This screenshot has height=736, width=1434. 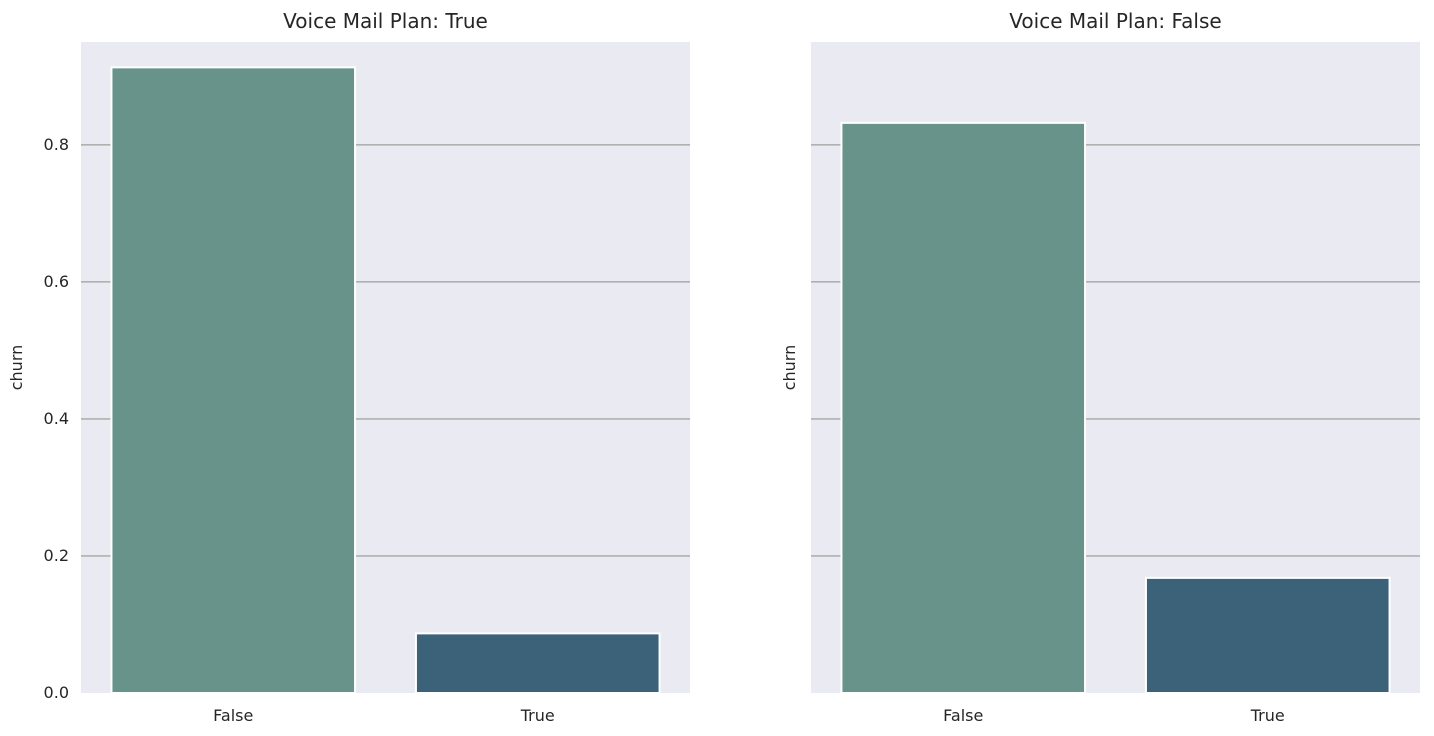 I want to click on y-tick-label: 0.0, so click(x=56, y=692).